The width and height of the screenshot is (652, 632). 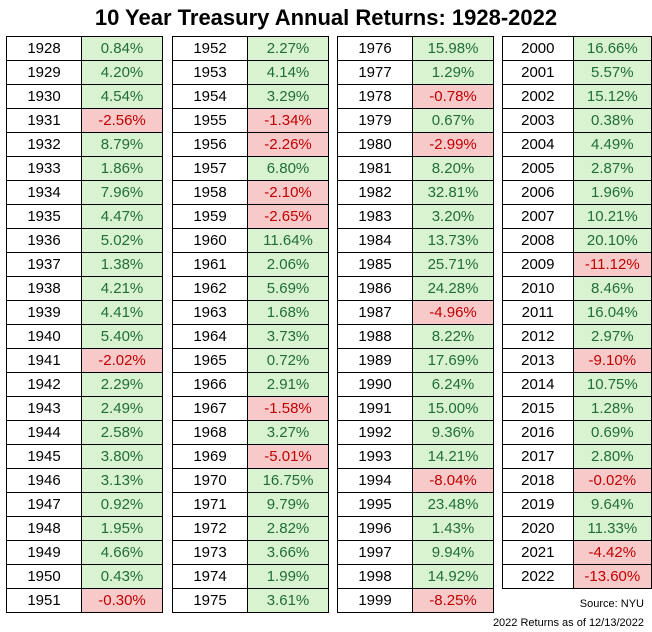 What do you see at coordinates (612, 336) in the screenshot?
I see `return-cell: 2.97%` at bounding box center [612, 336].